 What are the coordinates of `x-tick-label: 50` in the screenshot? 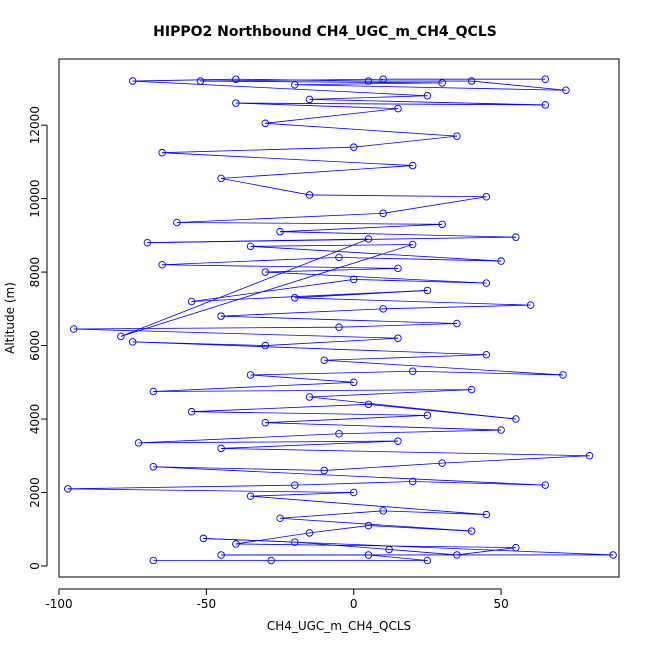 It's located at (500, 604).